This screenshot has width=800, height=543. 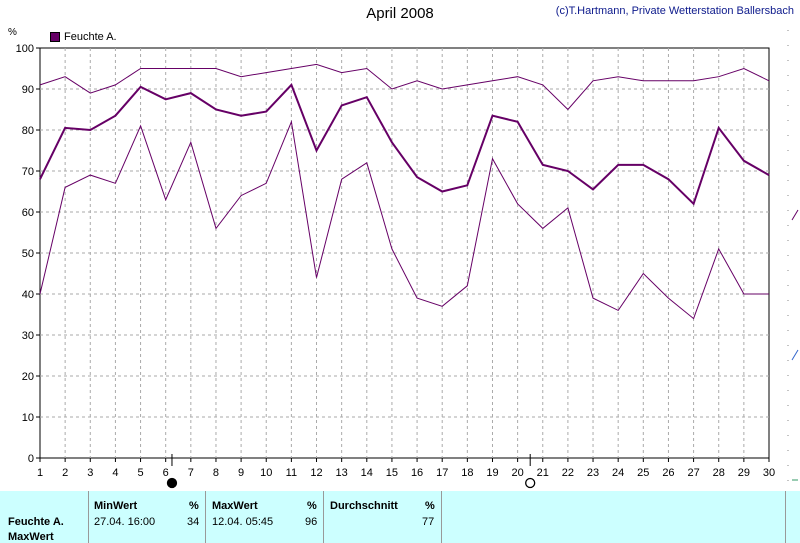 I want to click on x-tick-label: 3, so click(x=90, y=473).